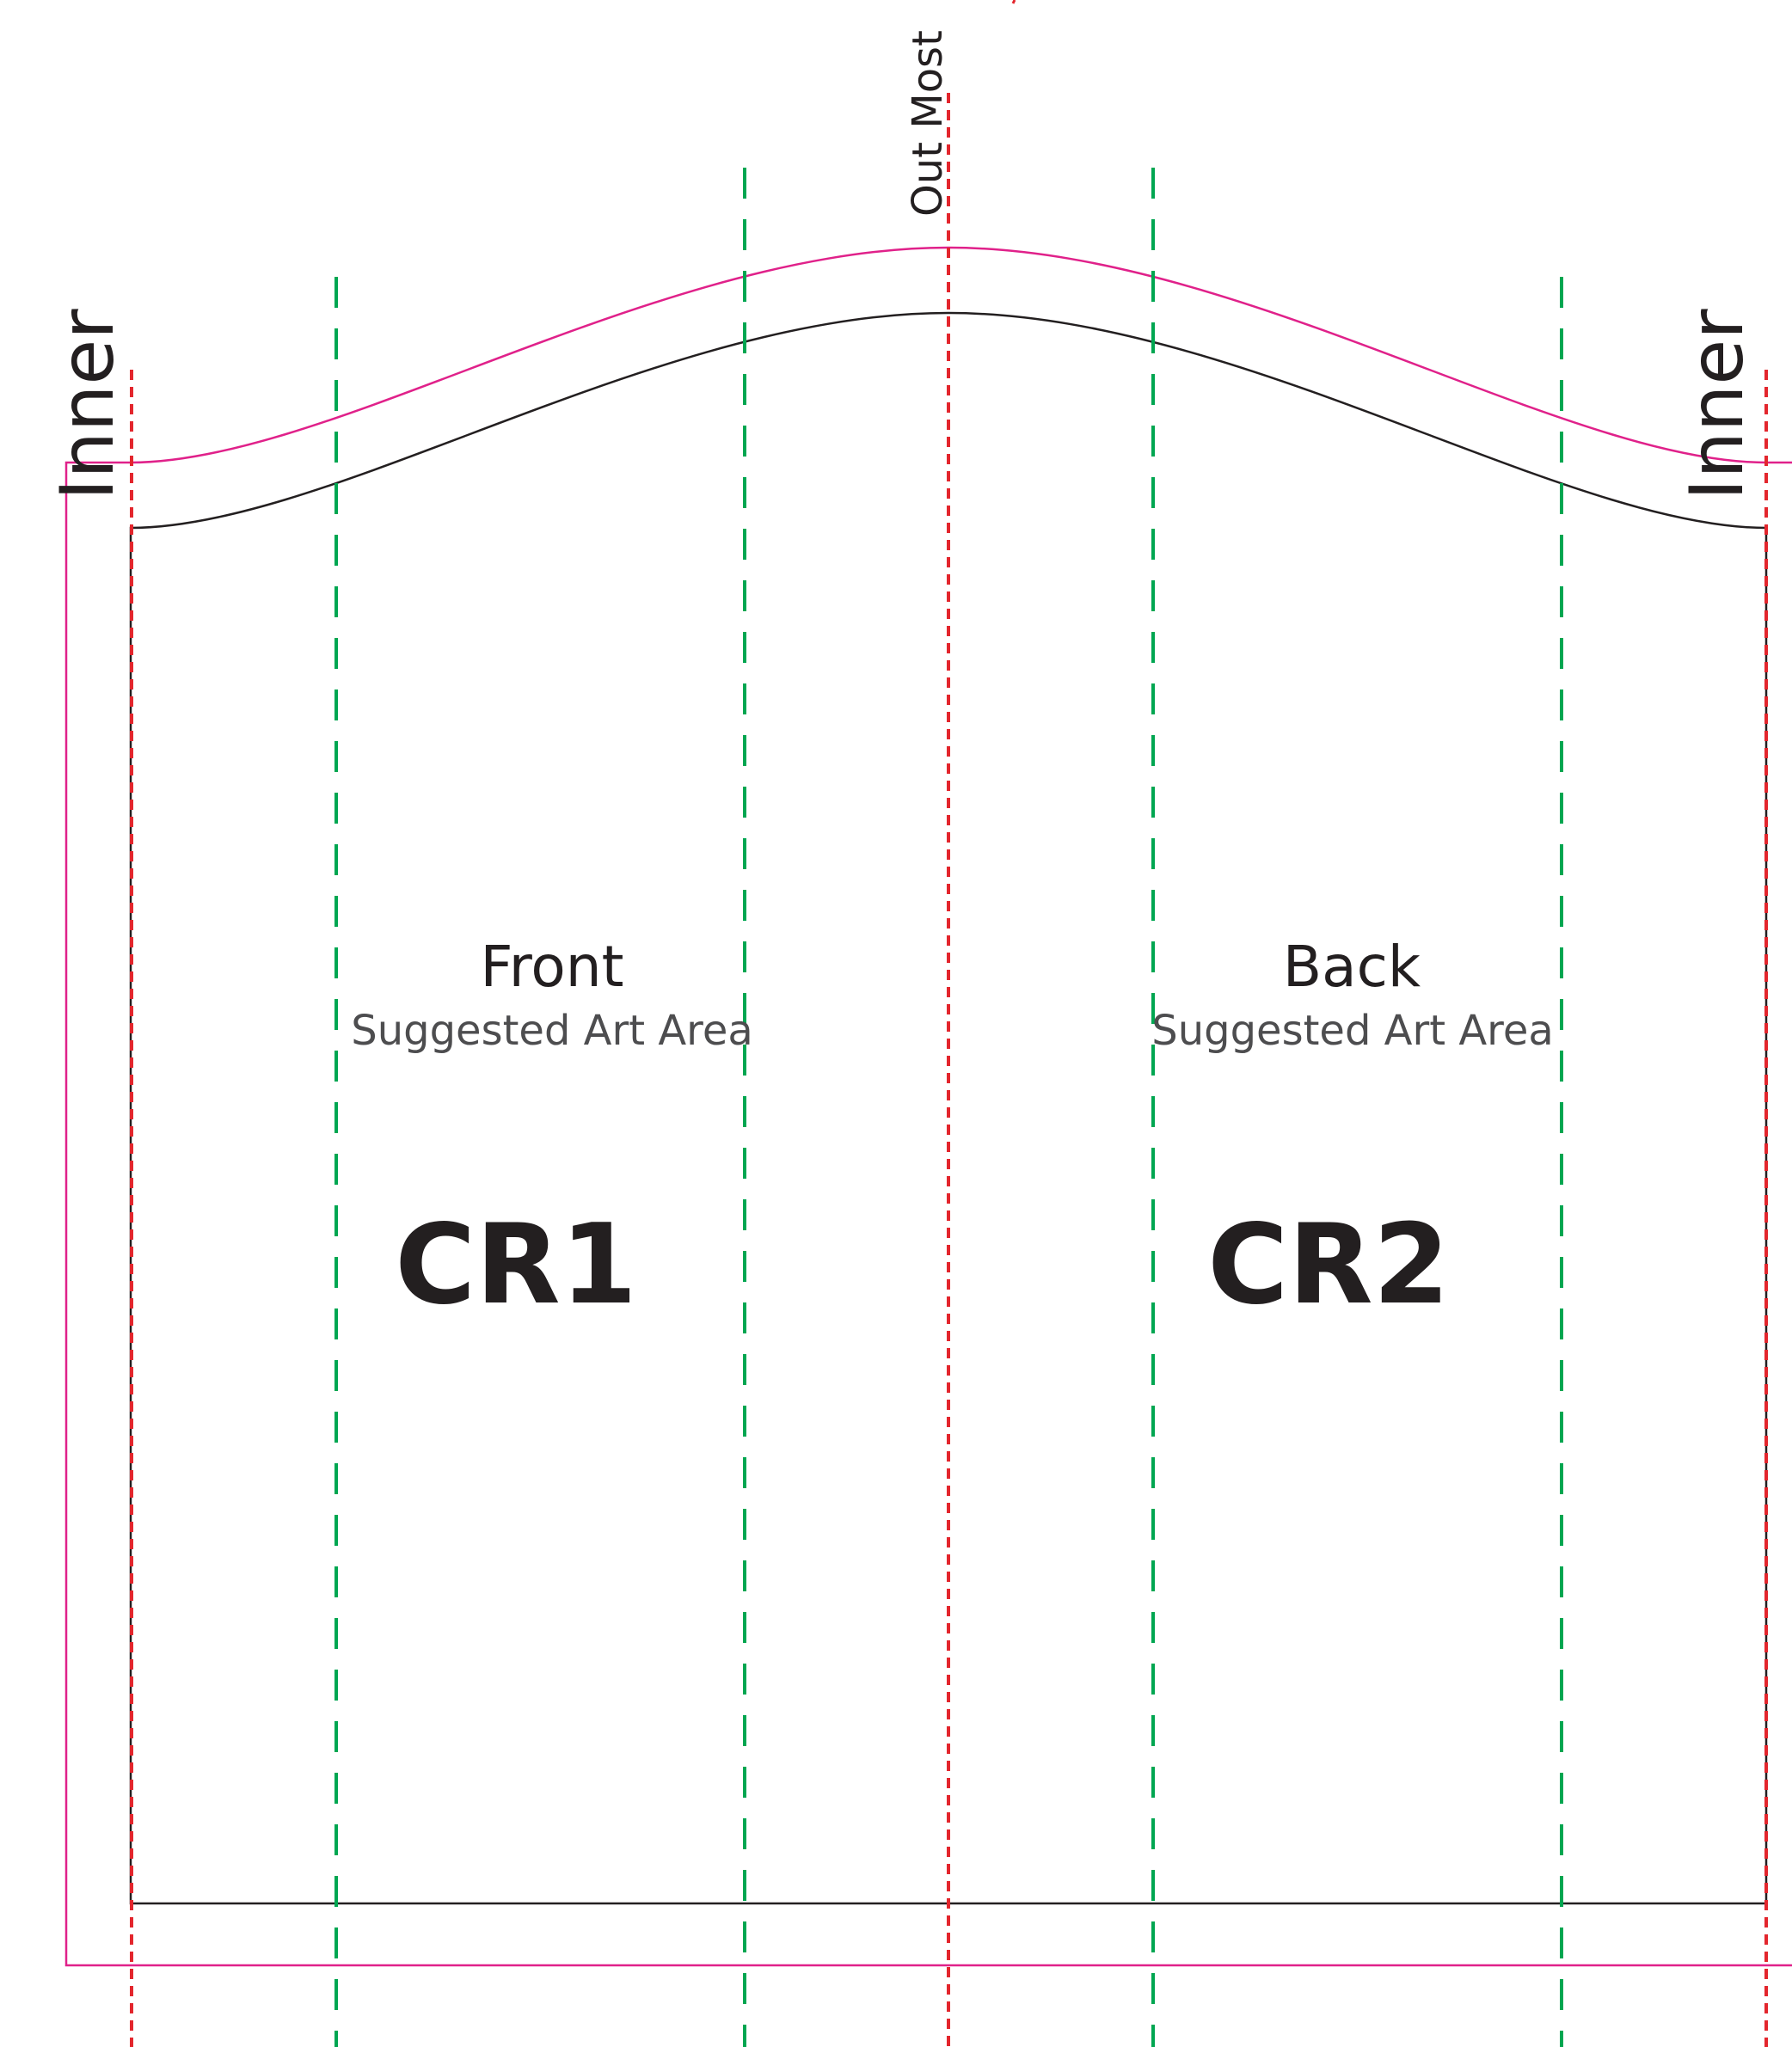 The image size is (1792, 2047). I want to click on front-panel: Front Suggested Art Area CR1, so click(552, 1132).